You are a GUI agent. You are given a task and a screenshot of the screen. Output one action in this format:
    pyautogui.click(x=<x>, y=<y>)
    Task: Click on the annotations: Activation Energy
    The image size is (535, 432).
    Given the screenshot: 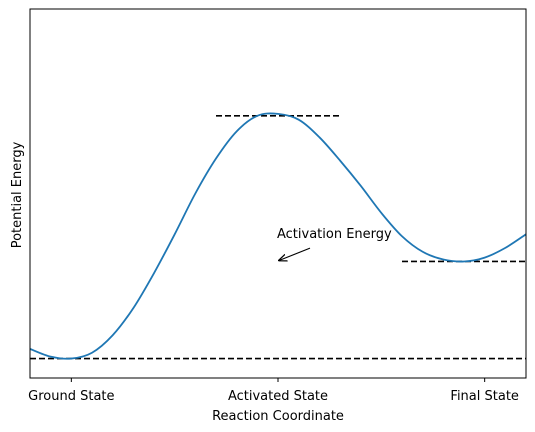 What is the action you would take?
    pyautogui.click(x=334, y=243)
    